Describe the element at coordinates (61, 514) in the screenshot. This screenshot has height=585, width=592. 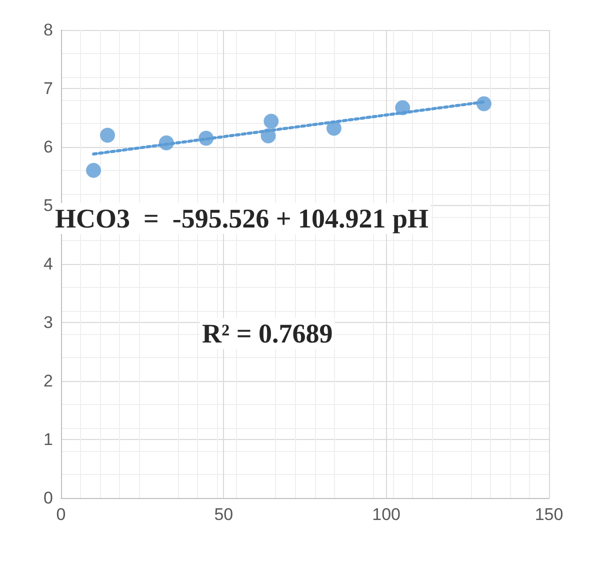
I see `x-tick-label: 0` at that location.